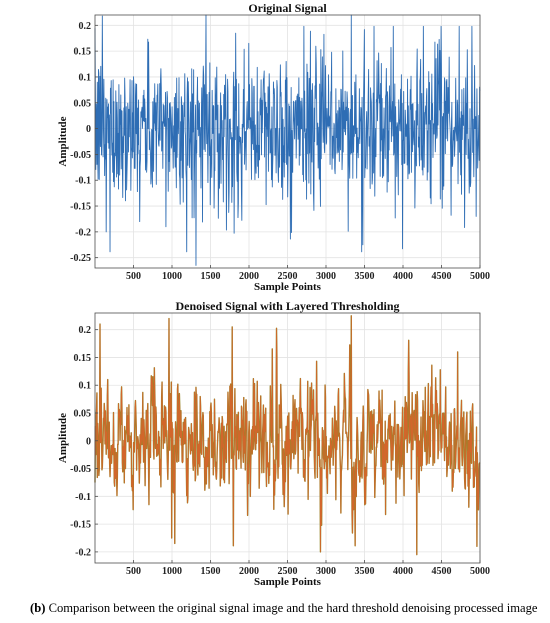 The height and width of the screenshot is (623, 550). Describe the element at coordinates (287, 8) in the screenshot. I see `chart-title: Original Signal` at that location.